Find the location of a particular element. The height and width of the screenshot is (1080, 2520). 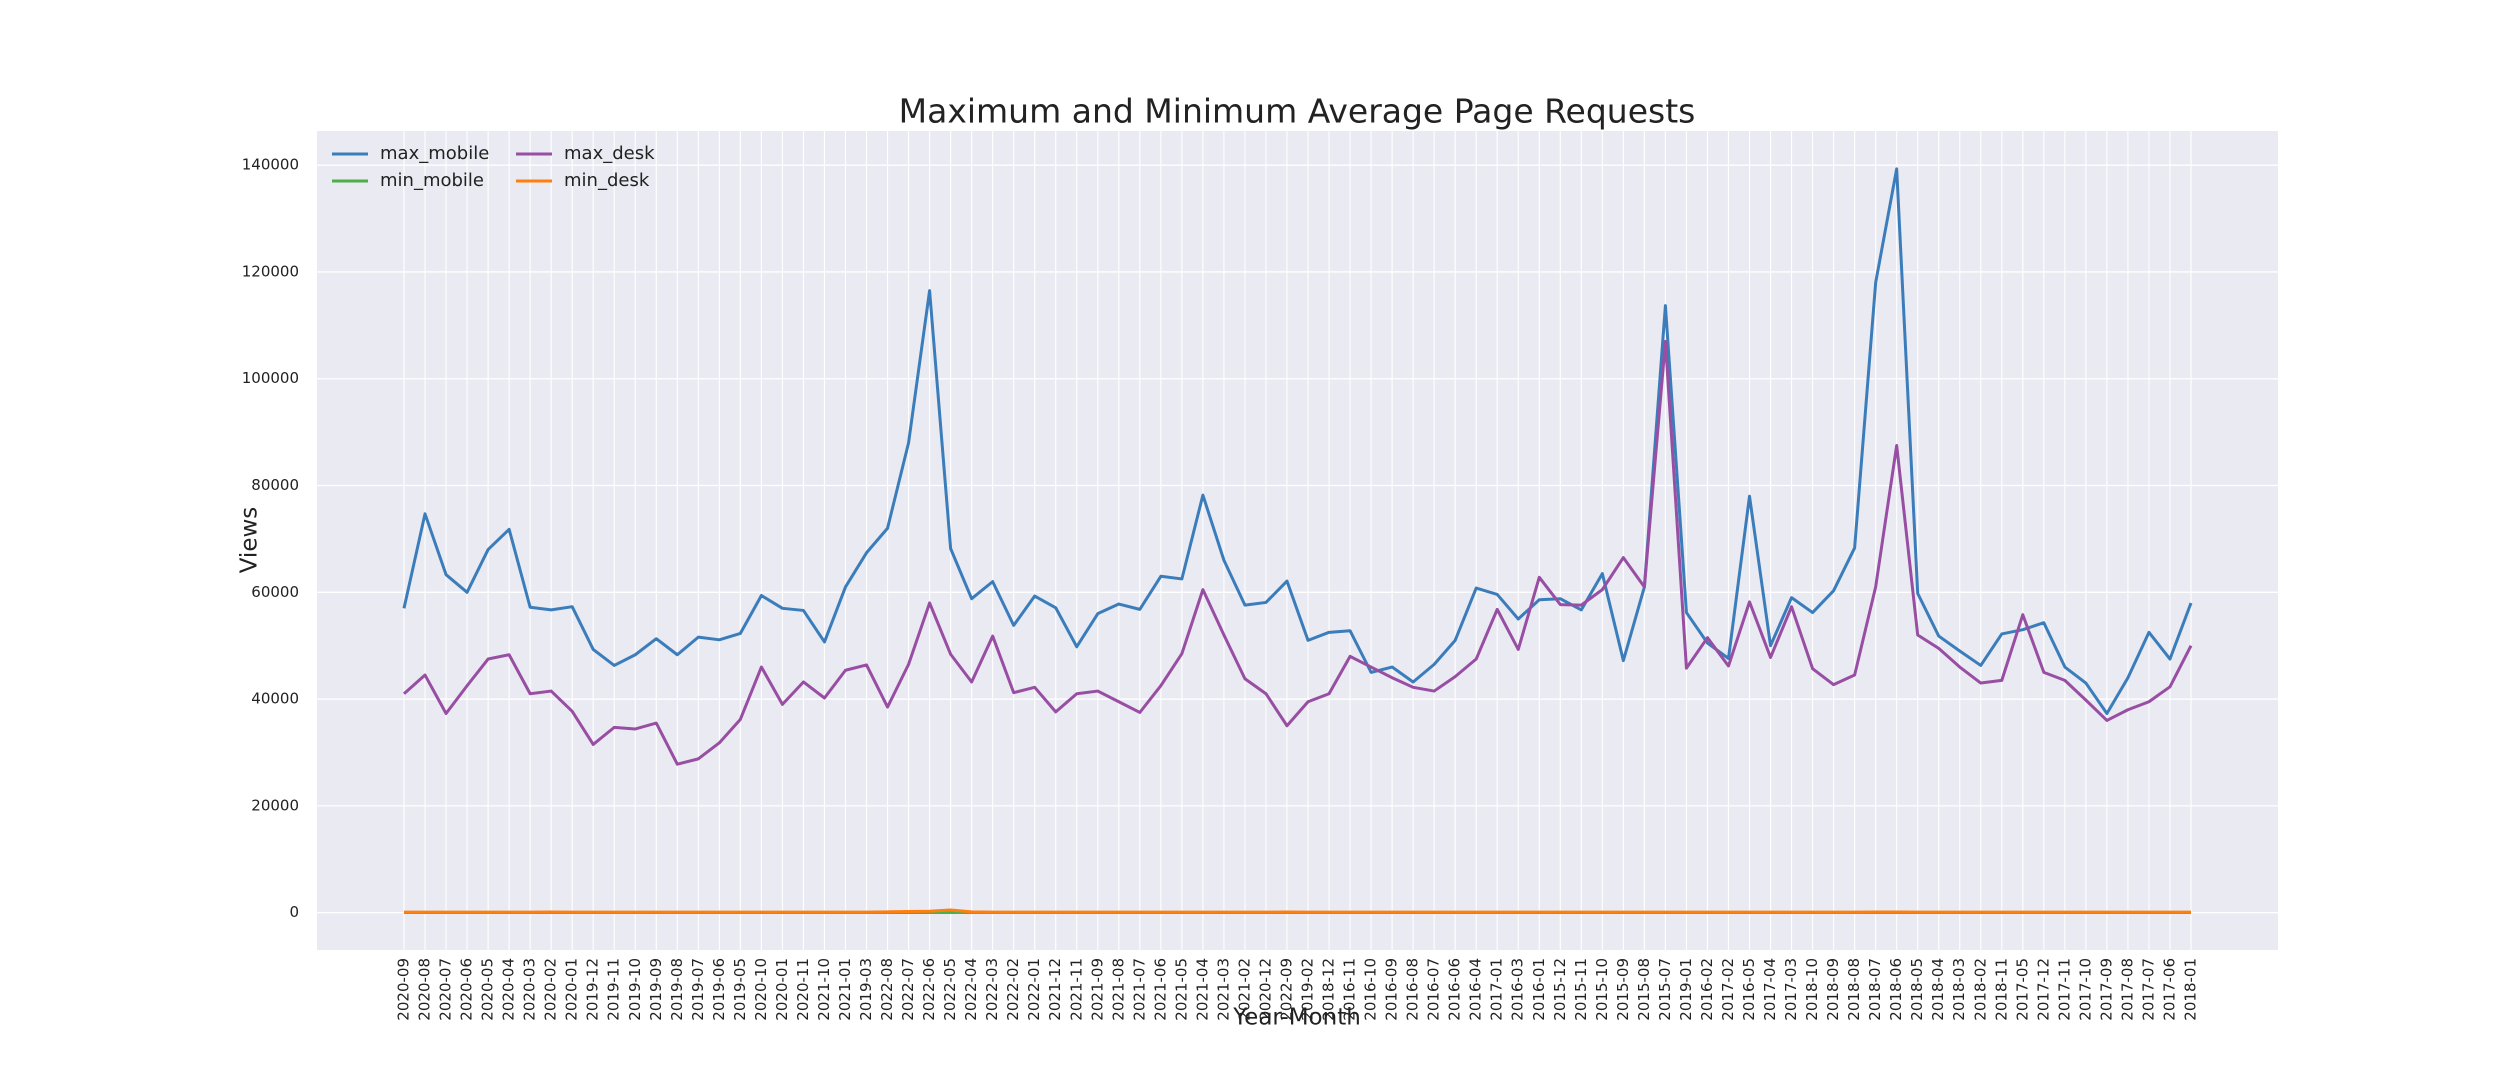

y-tick-label: 60000 is located at coordinates (275, 592).